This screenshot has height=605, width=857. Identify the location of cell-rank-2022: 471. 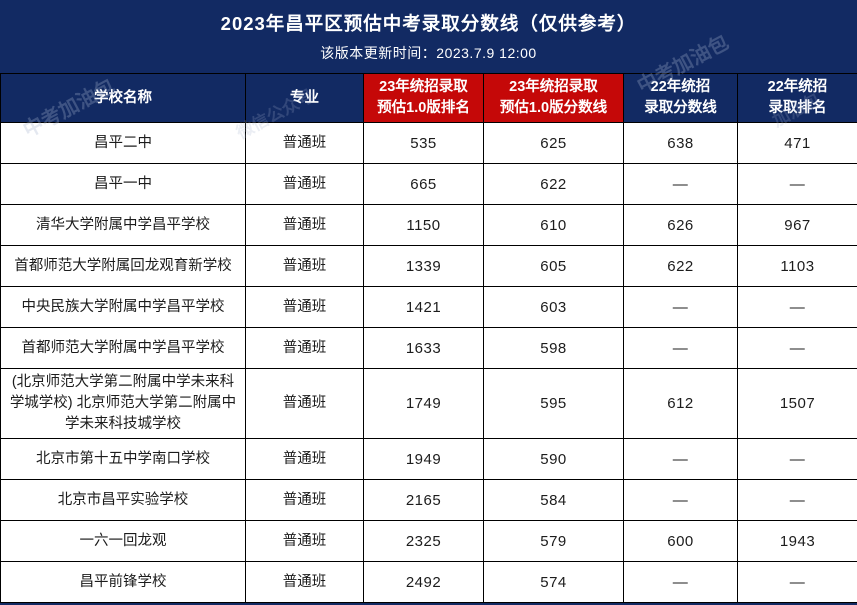
(797, 143).